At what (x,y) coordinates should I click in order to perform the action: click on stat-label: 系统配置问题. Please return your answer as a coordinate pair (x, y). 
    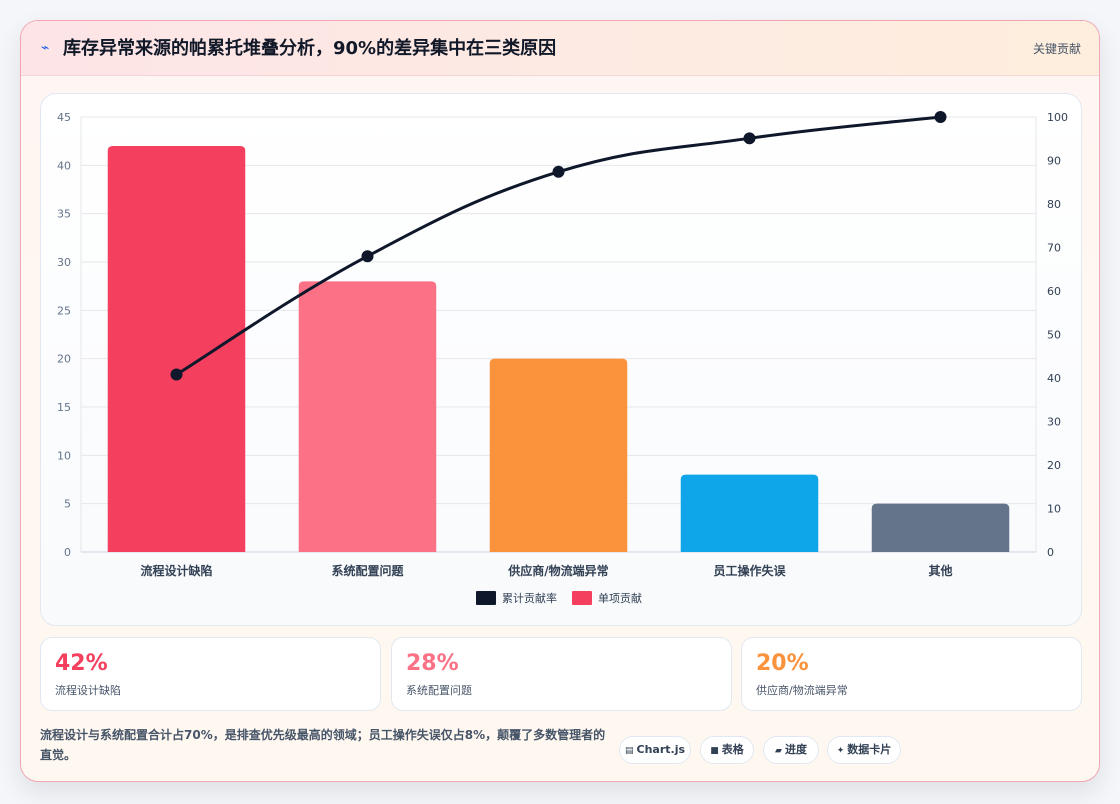
    Looking at the image, I should click on (439, 690).